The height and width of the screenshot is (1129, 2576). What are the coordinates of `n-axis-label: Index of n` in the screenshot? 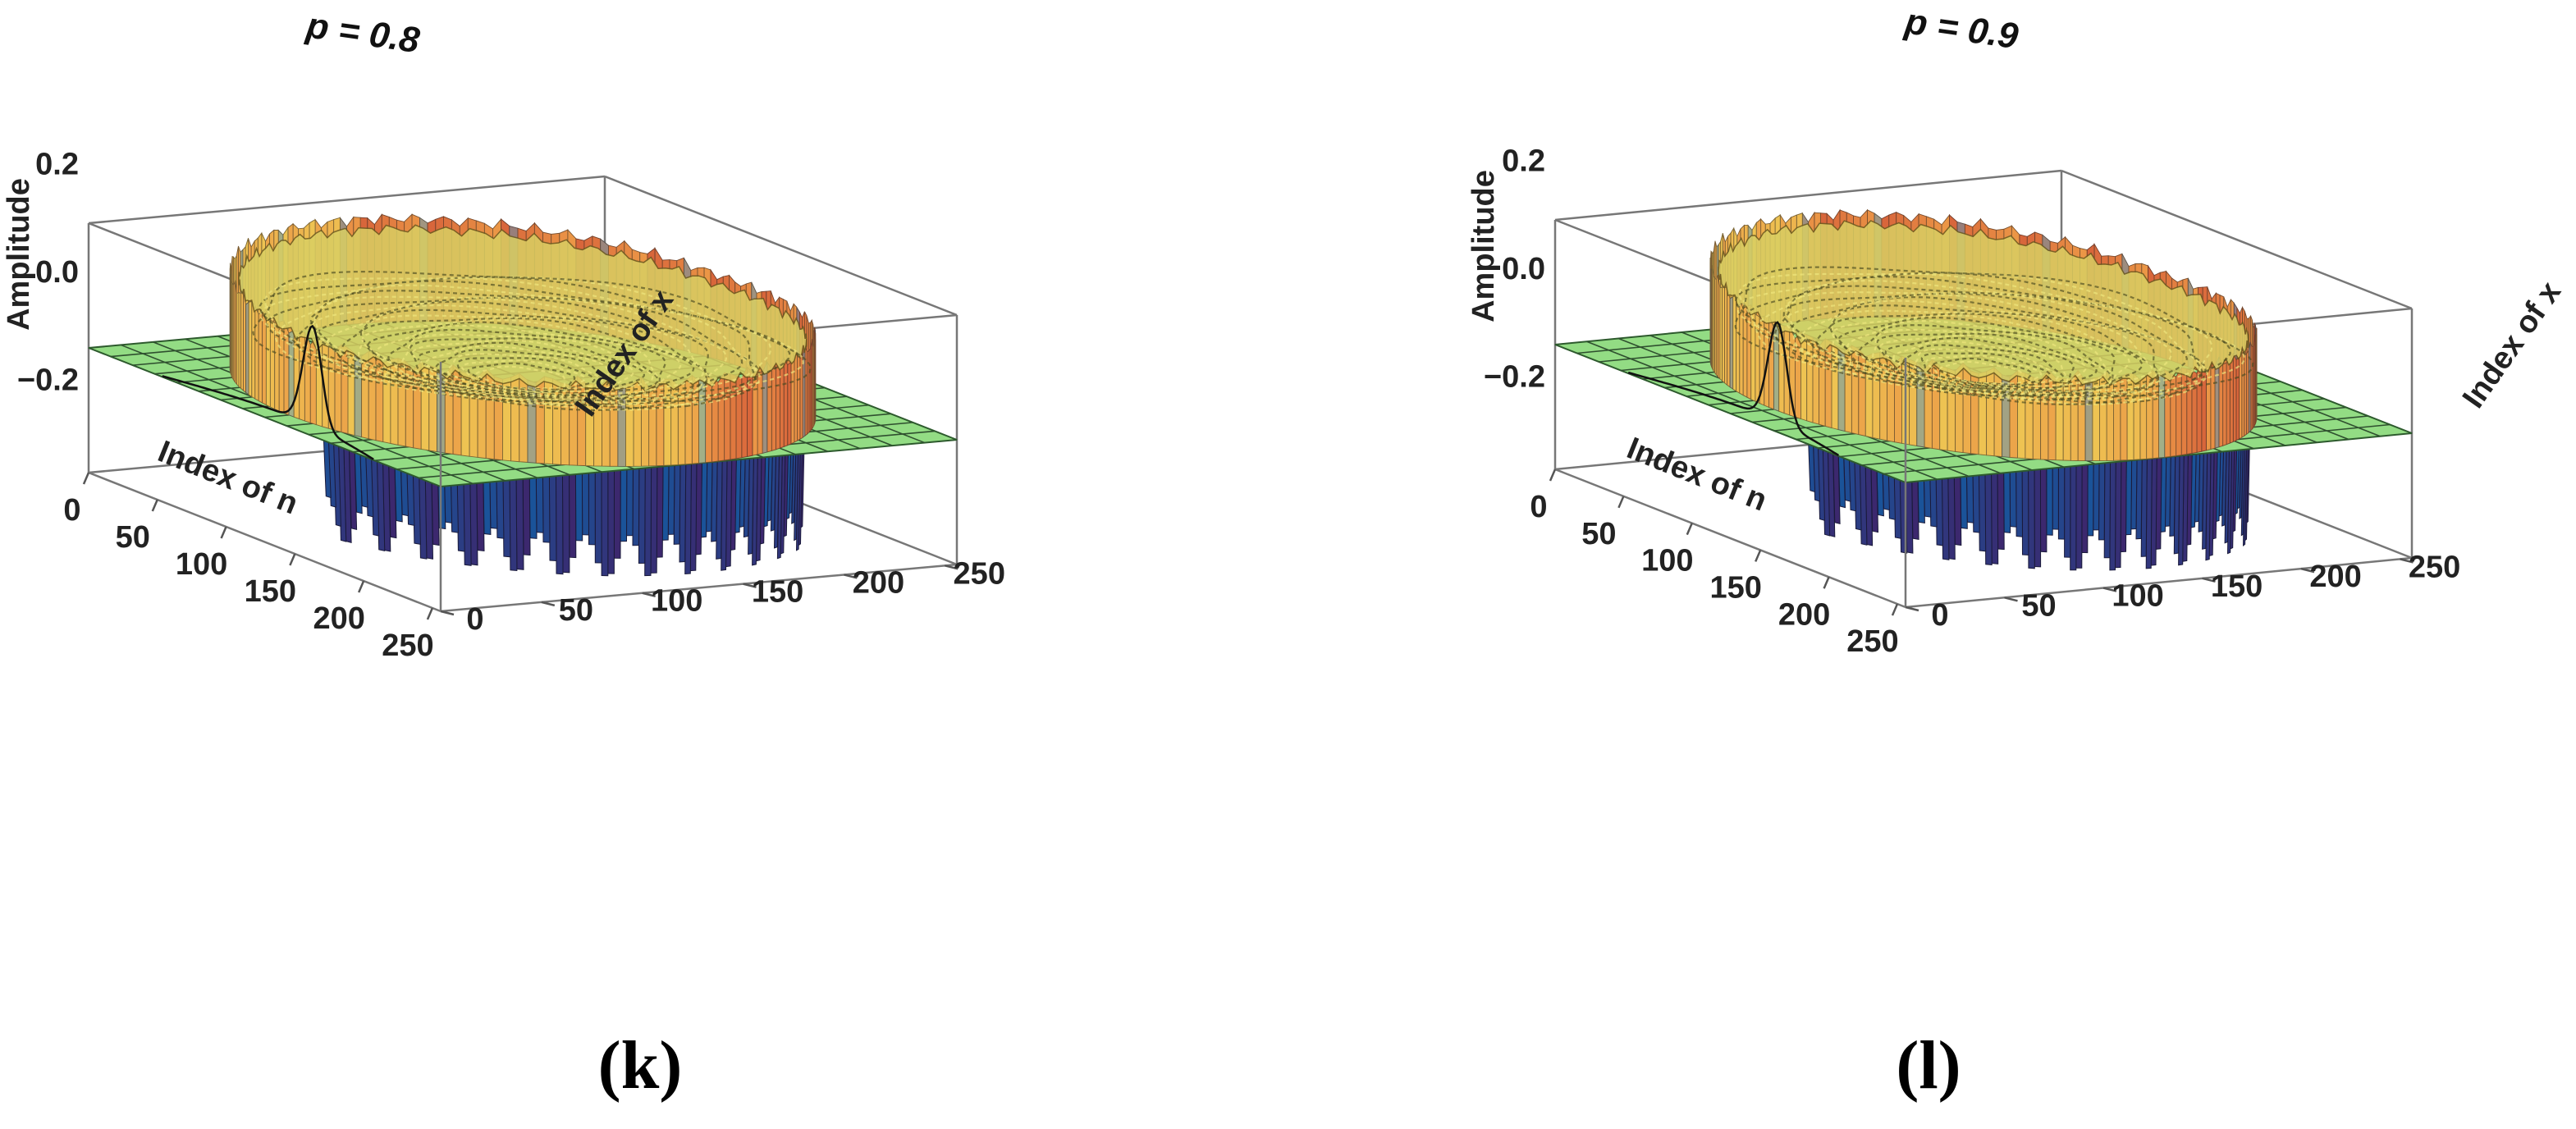 It's located at (228, 477).